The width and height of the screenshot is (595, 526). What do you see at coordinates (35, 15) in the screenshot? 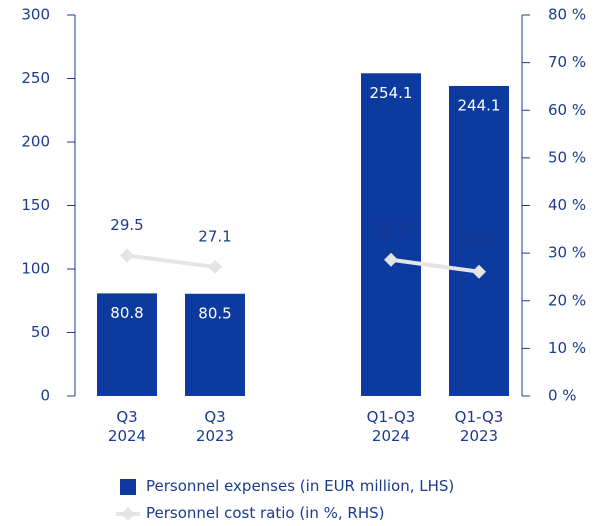
I see `y-tick-label: 300` at bounding box center [35, 15].